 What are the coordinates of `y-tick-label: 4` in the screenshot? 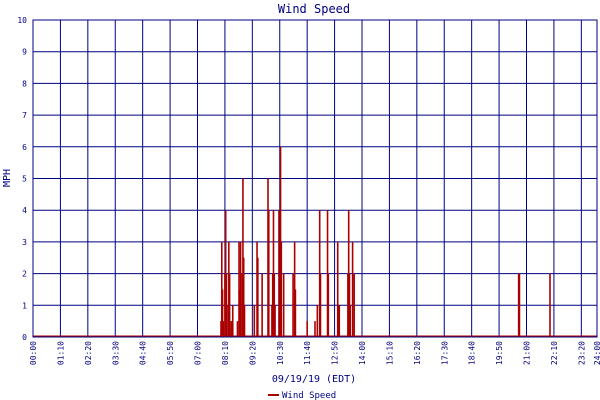 It's located at (24, 210).